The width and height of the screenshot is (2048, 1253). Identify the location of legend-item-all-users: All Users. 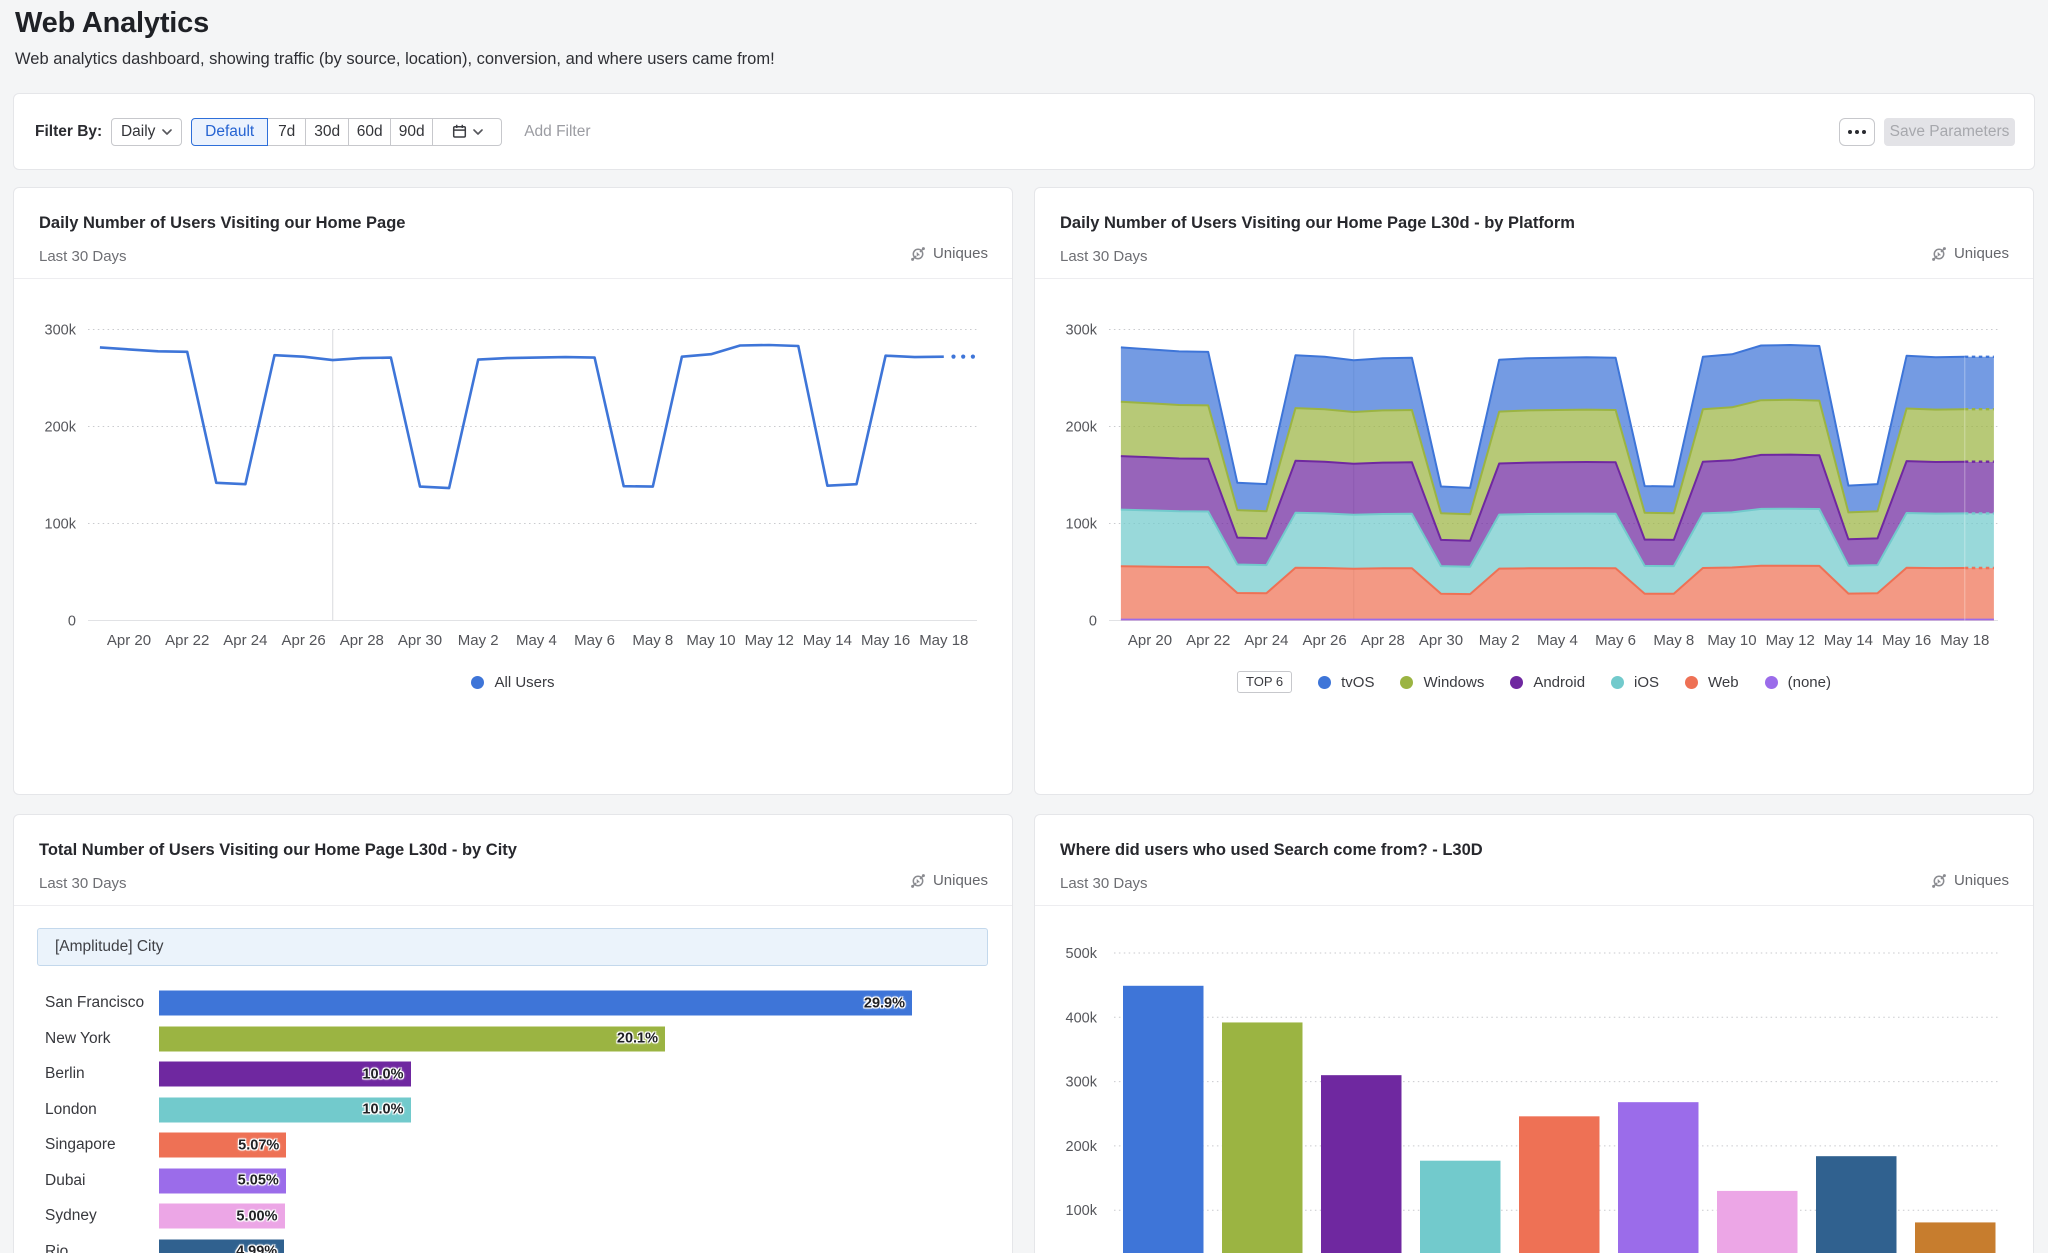
(513, 682).